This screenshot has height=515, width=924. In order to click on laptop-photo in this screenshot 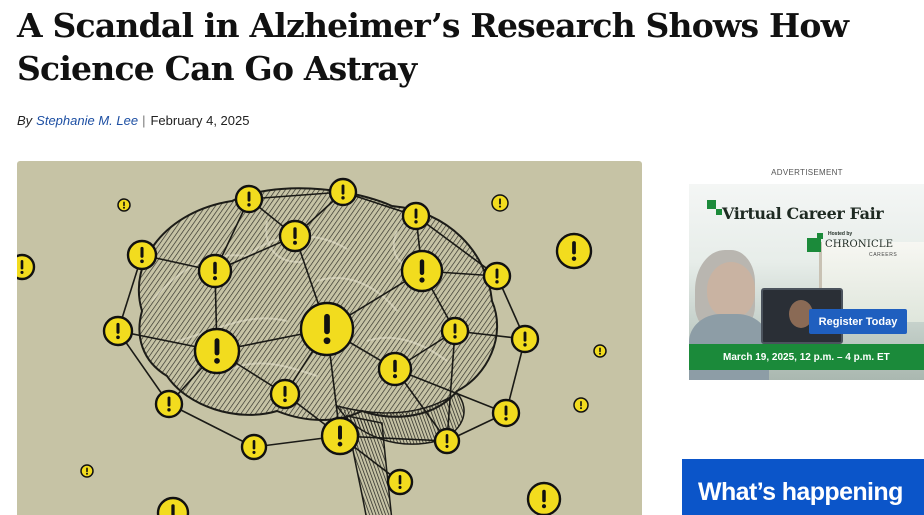, I will do `click(802, 316)`.